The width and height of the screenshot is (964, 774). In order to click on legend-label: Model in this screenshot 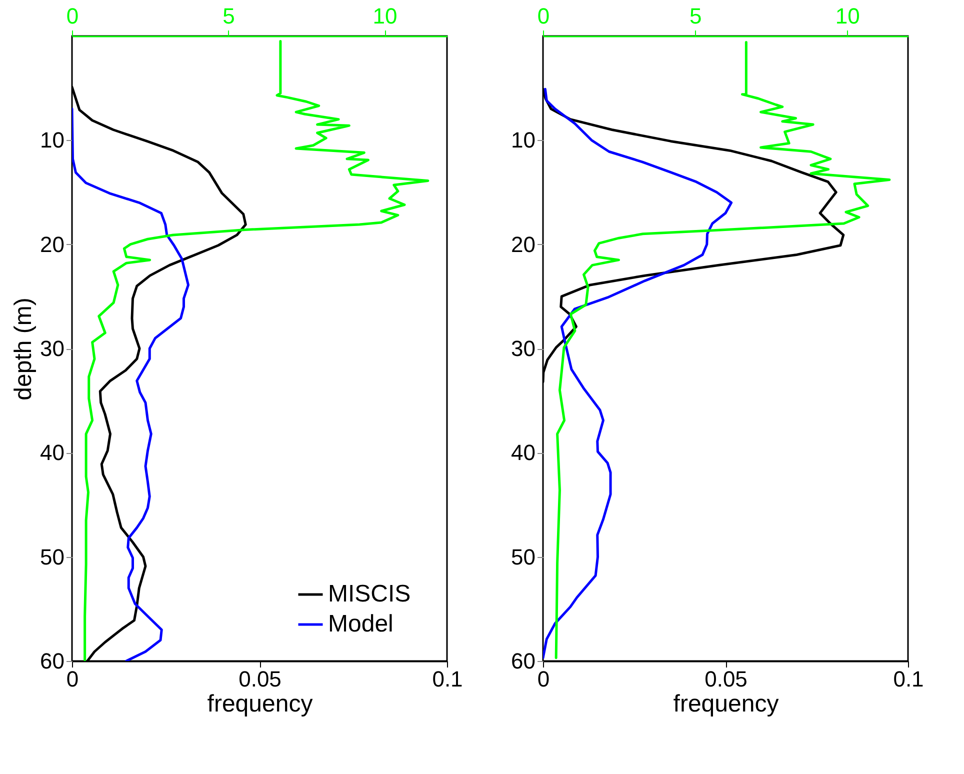, I will do `click(361, 624)`.